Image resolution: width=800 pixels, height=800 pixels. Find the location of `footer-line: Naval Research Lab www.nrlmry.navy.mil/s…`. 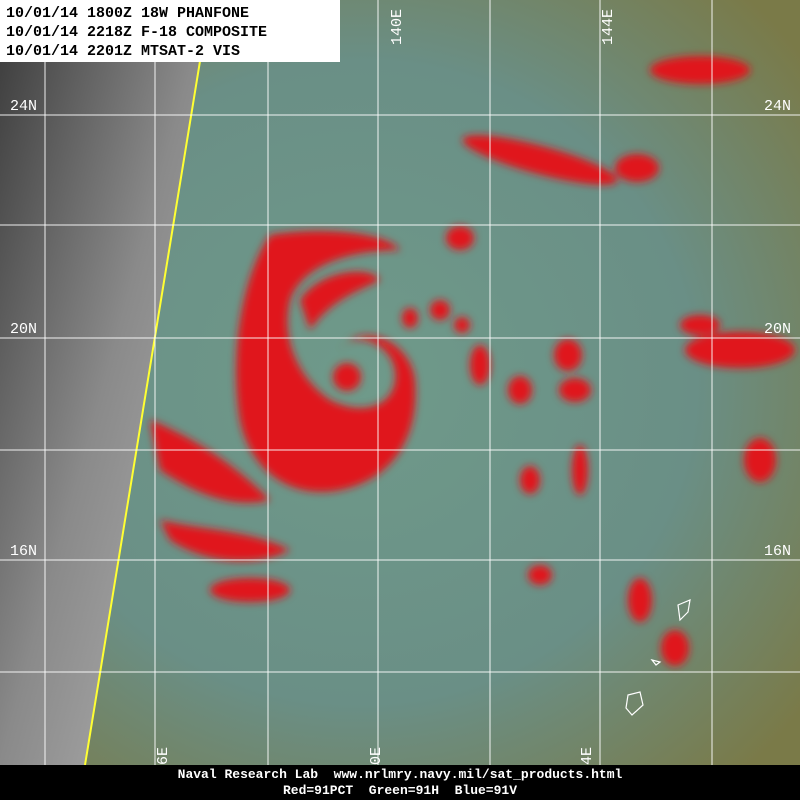

footer-line: Naval Research Lab www.nrlmry.navy.mil/s… is located at coordinates (400, 774).